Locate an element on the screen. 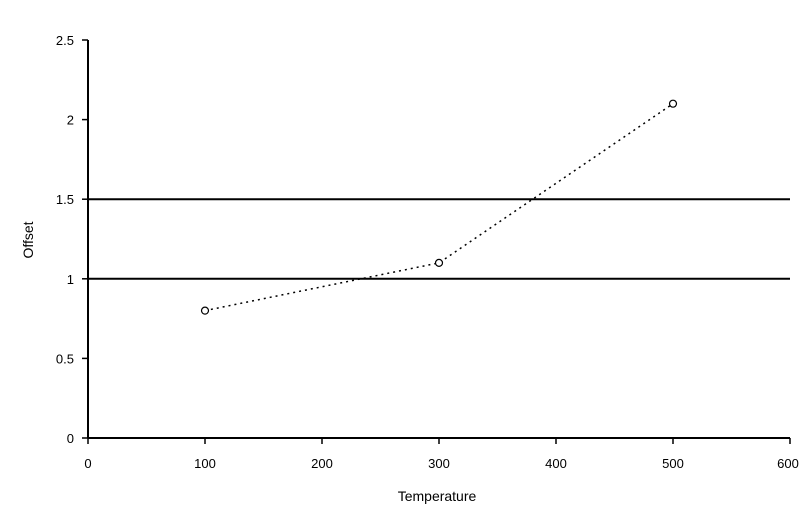  x-tick-label: 300 is located at coordinates (439, 463).